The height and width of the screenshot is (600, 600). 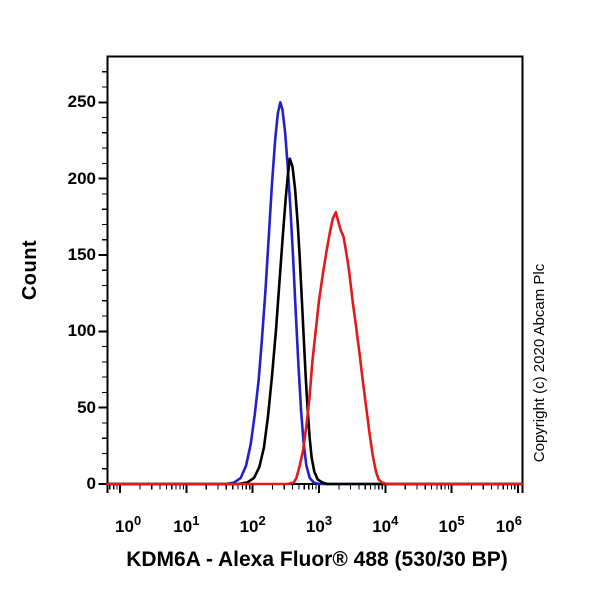 I want to click on x-tick-exponent: 2, so click(x=262, y=520).